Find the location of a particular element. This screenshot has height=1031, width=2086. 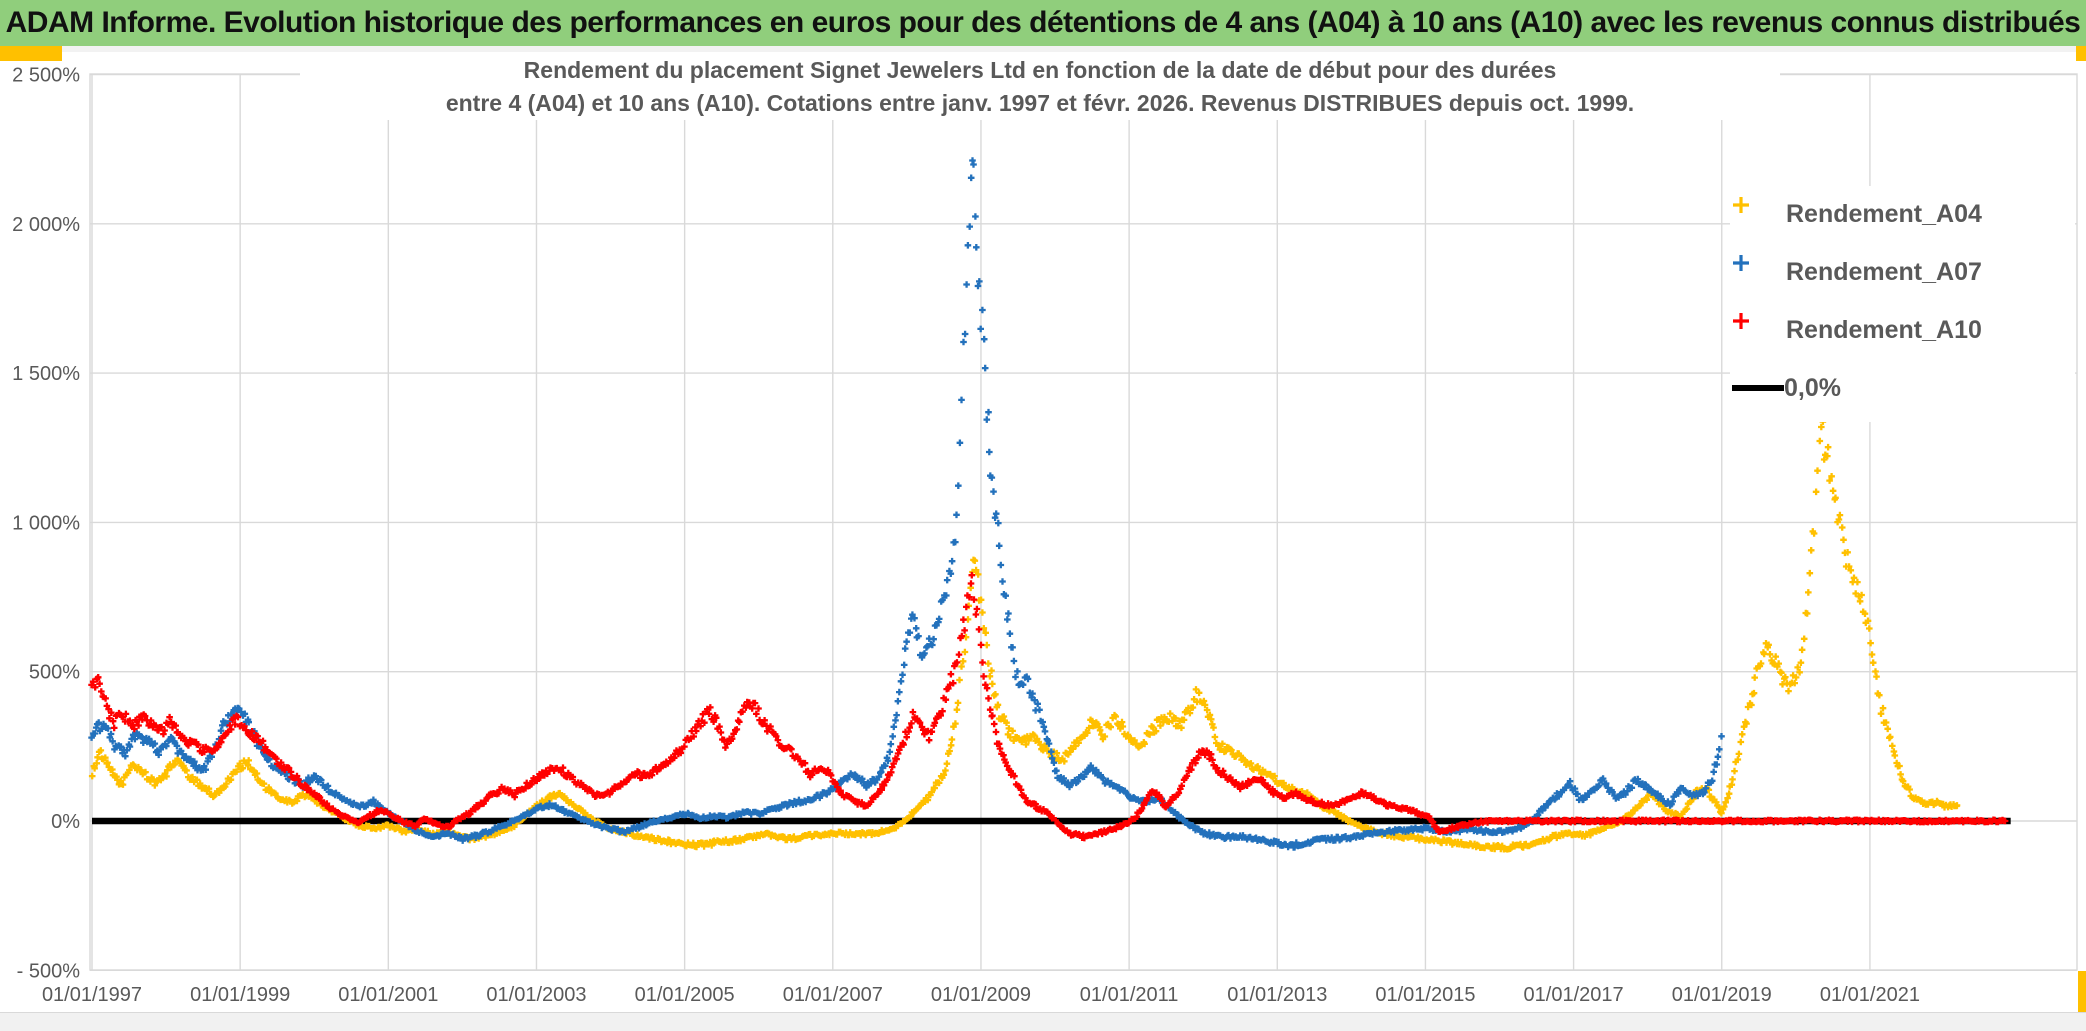

x-axis-tick-label: 01/01/2015 is located at coordinates (1425, 995).